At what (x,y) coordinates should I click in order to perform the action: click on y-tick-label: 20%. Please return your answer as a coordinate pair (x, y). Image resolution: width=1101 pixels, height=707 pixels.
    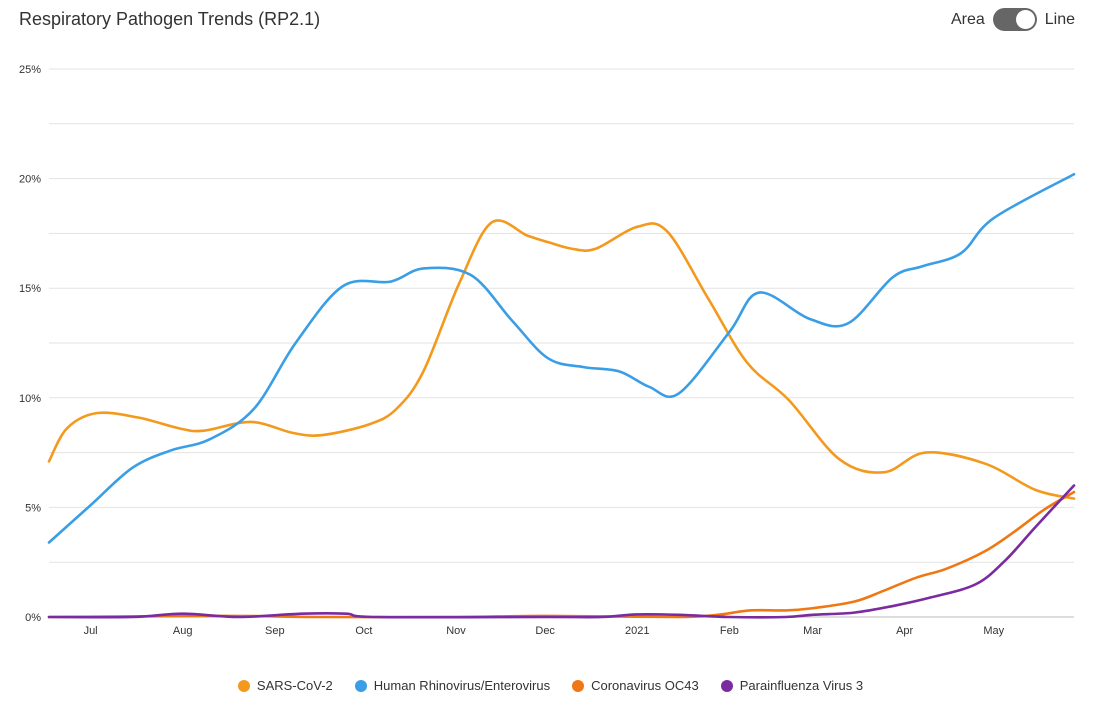
    Looking at the image, I should click on (30, 180).